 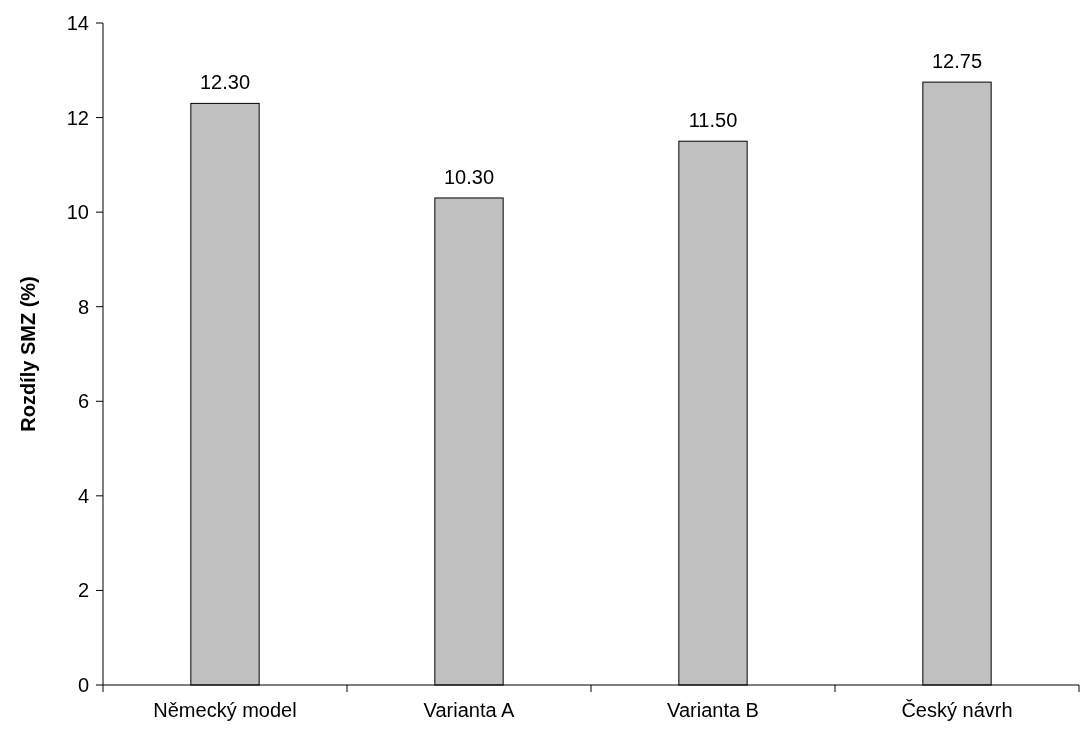 I want to click on y-tick-label: 0, so click(x=83, y=685).